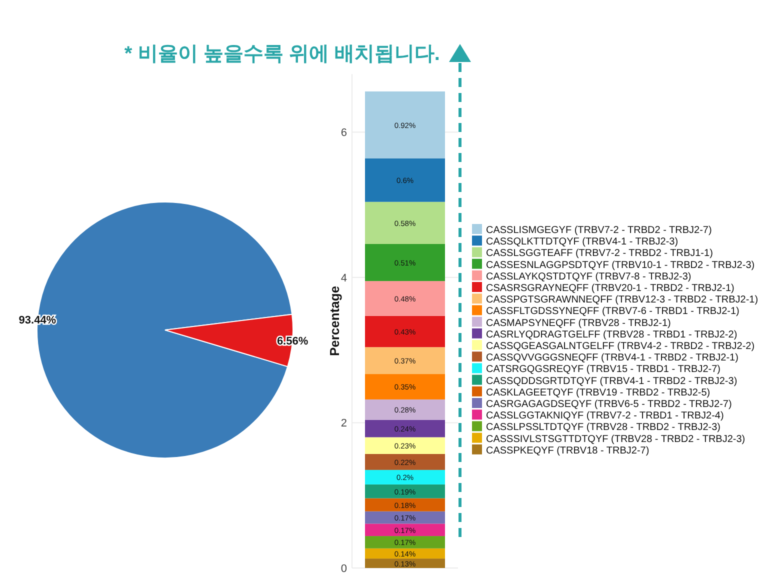 Image resolution: width=784 pixels, height=586 pixels. I want to click on legend-label: CASSESNLAGGPSDTQYF (TRBV10-1 - TRBD2 - TRBJ2-3), so click(620, 265).